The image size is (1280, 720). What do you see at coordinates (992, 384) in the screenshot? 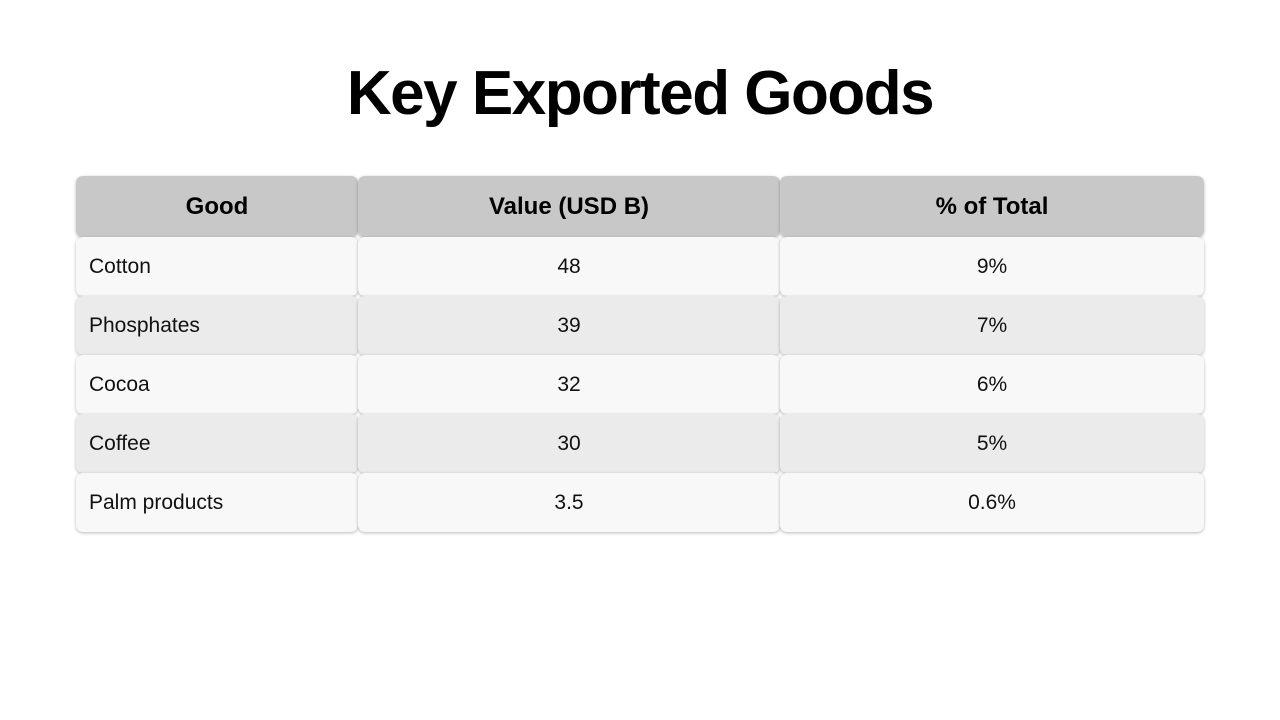
I see `cell-percent: 6%` at bounding box center [992, 384].